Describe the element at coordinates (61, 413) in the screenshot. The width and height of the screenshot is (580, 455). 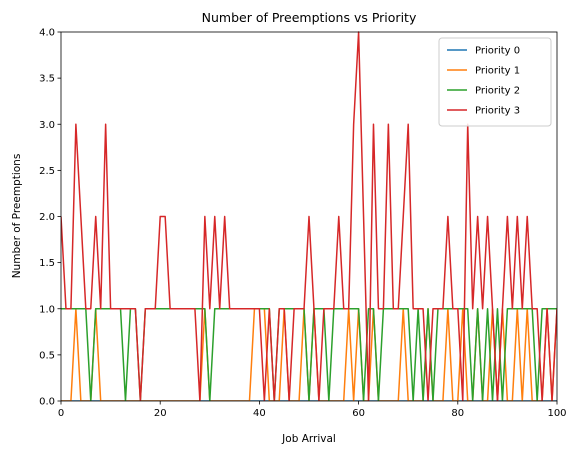
I see `x-tick-label-0: 0` at that location.